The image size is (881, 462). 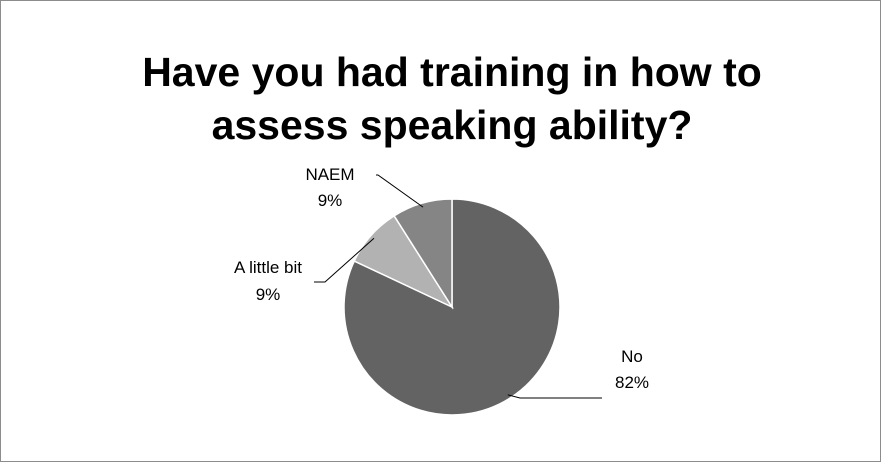 I want to click on data-label-name: No, so click(x=632, y=356).